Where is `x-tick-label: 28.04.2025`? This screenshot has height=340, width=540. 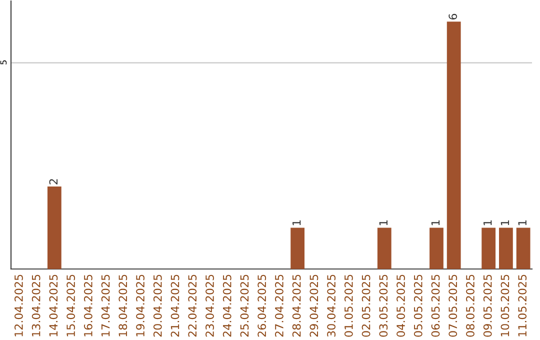 x-tick-label: 28.04.2025 is located at coordinates (296, 305).